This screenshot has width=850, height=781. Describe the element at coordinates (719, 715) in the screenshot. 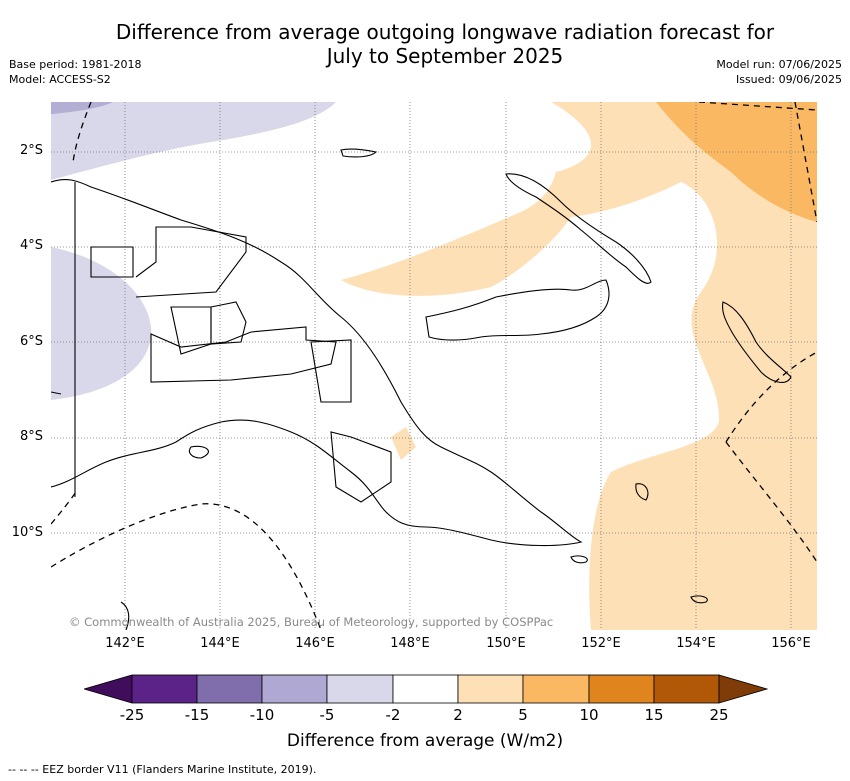

I see `colorbar-tick: 25` at that location.